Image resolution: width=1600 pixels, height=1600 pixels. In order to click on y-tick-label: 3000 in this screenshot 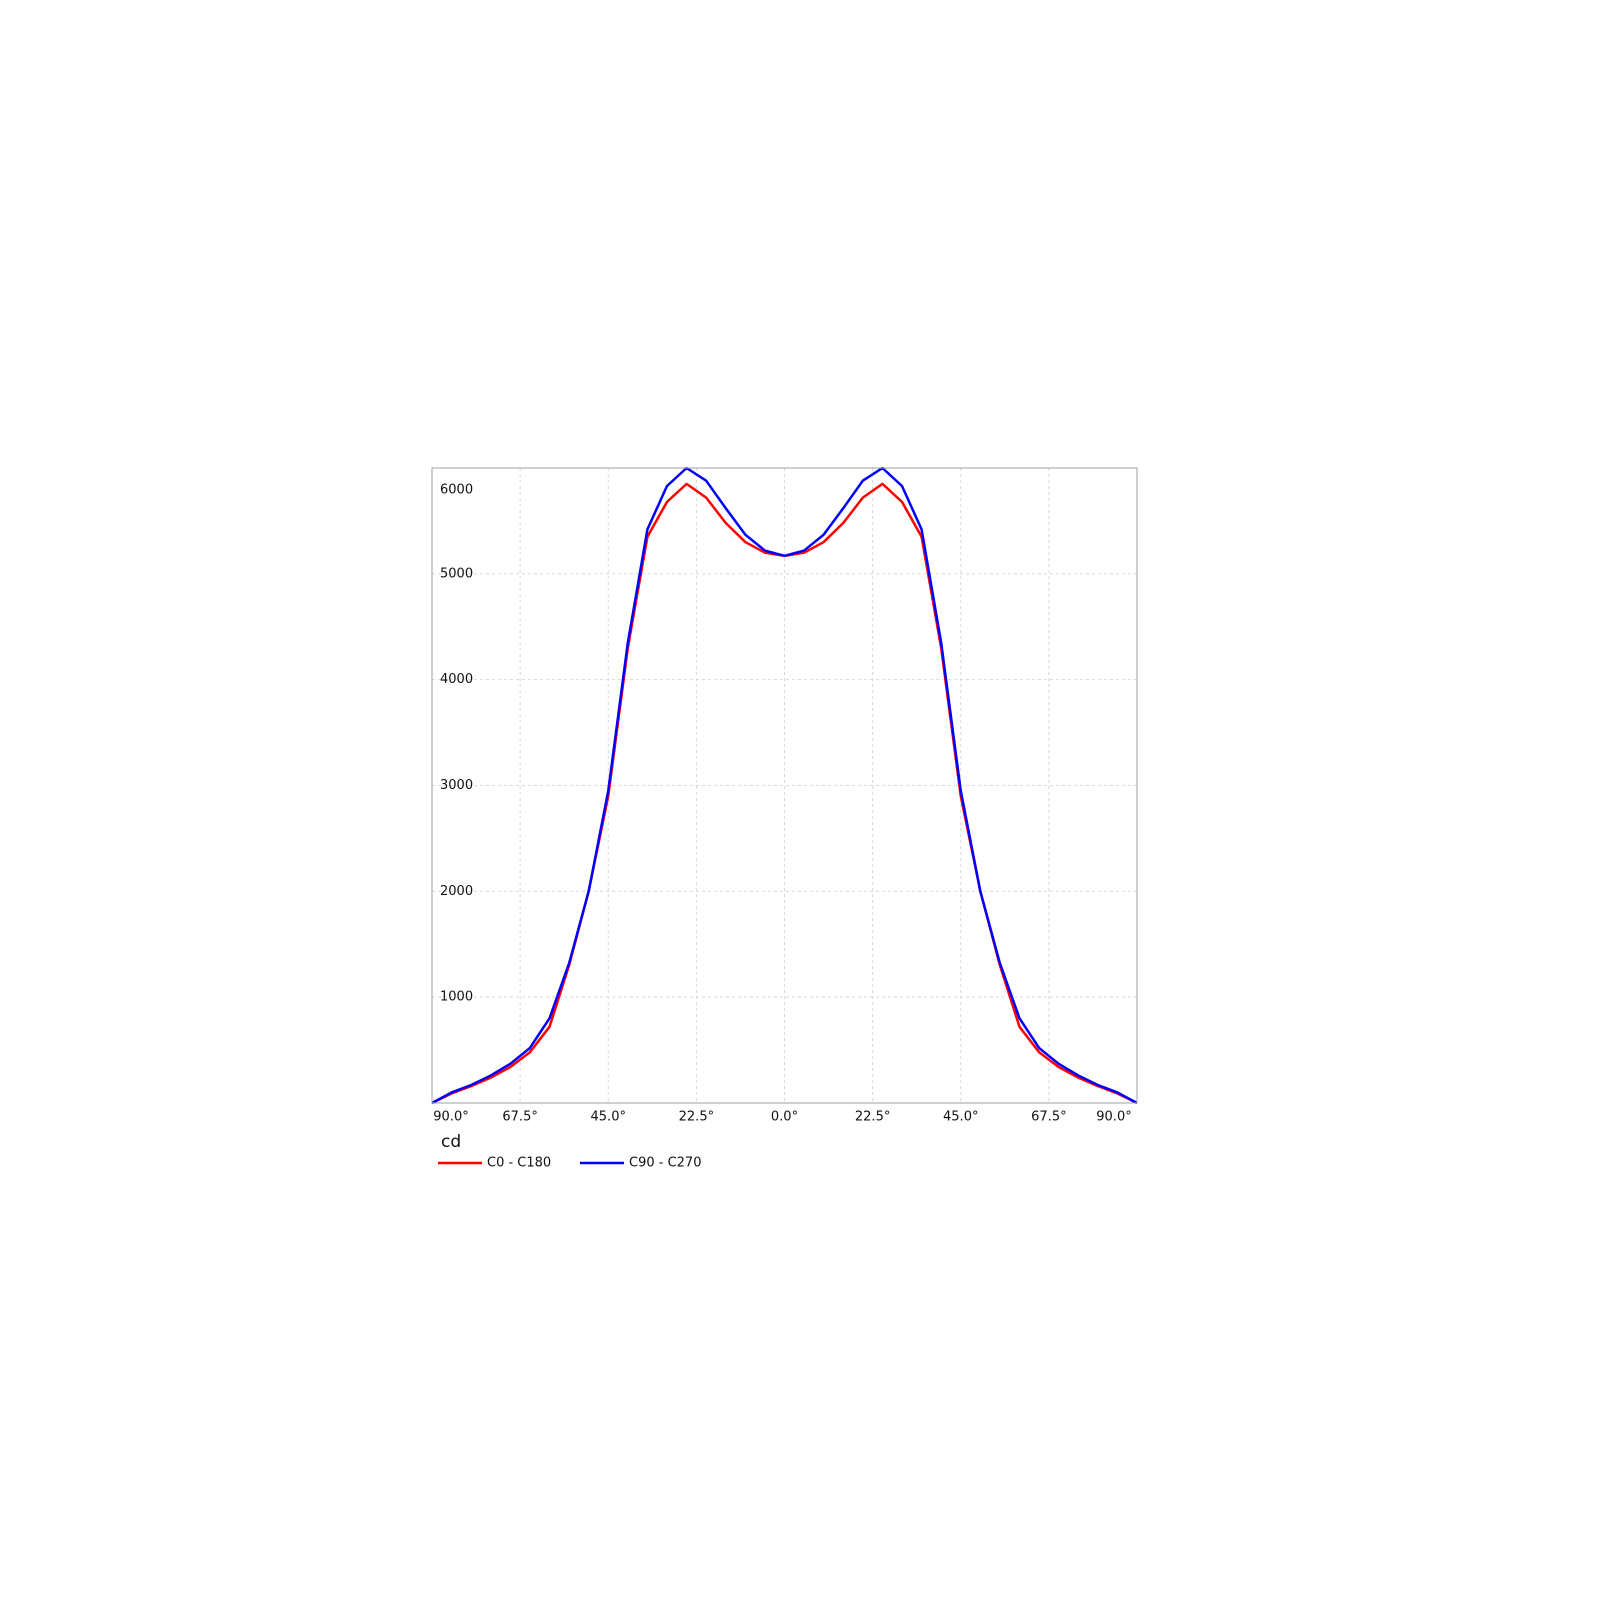, I will do `click(456, 785)`.